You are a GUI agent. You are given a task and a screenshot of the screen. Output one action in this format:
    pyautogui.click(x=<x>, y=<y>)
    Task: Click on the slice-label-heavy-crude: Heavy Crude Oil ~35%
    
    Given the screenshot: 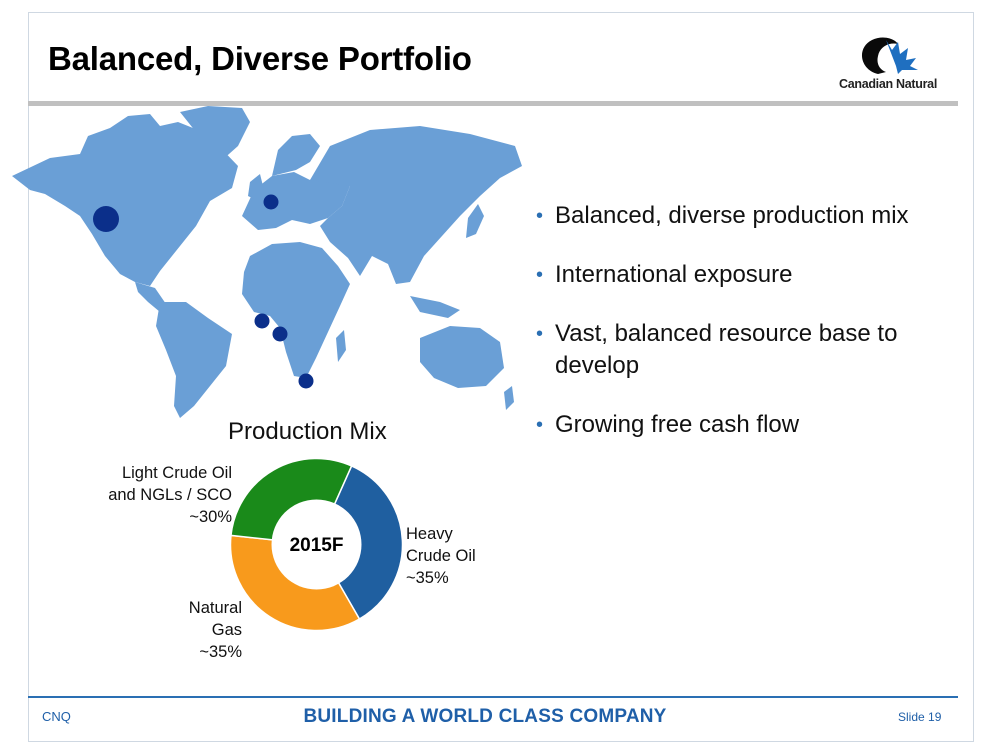 What is the action you would take?
    pyautogui.click(x=451, y=556)
    